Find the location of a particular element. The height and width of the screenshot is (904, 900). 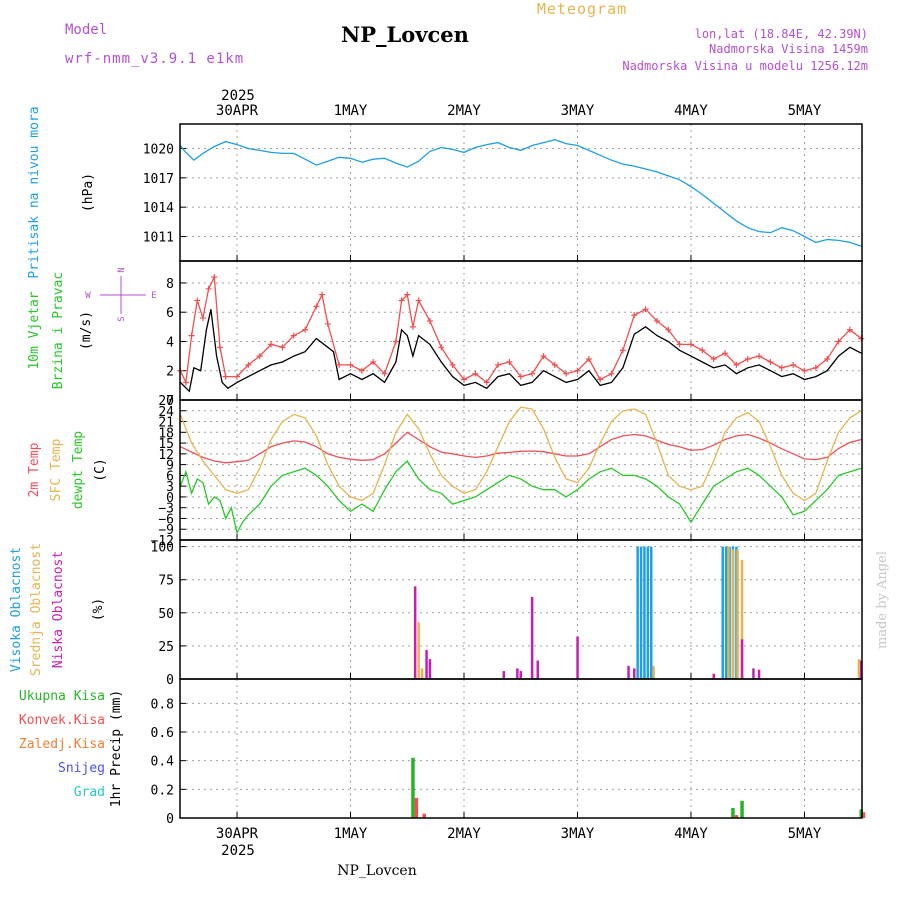

station-title: NP_Lovcen is located at coordinates (405, 34).